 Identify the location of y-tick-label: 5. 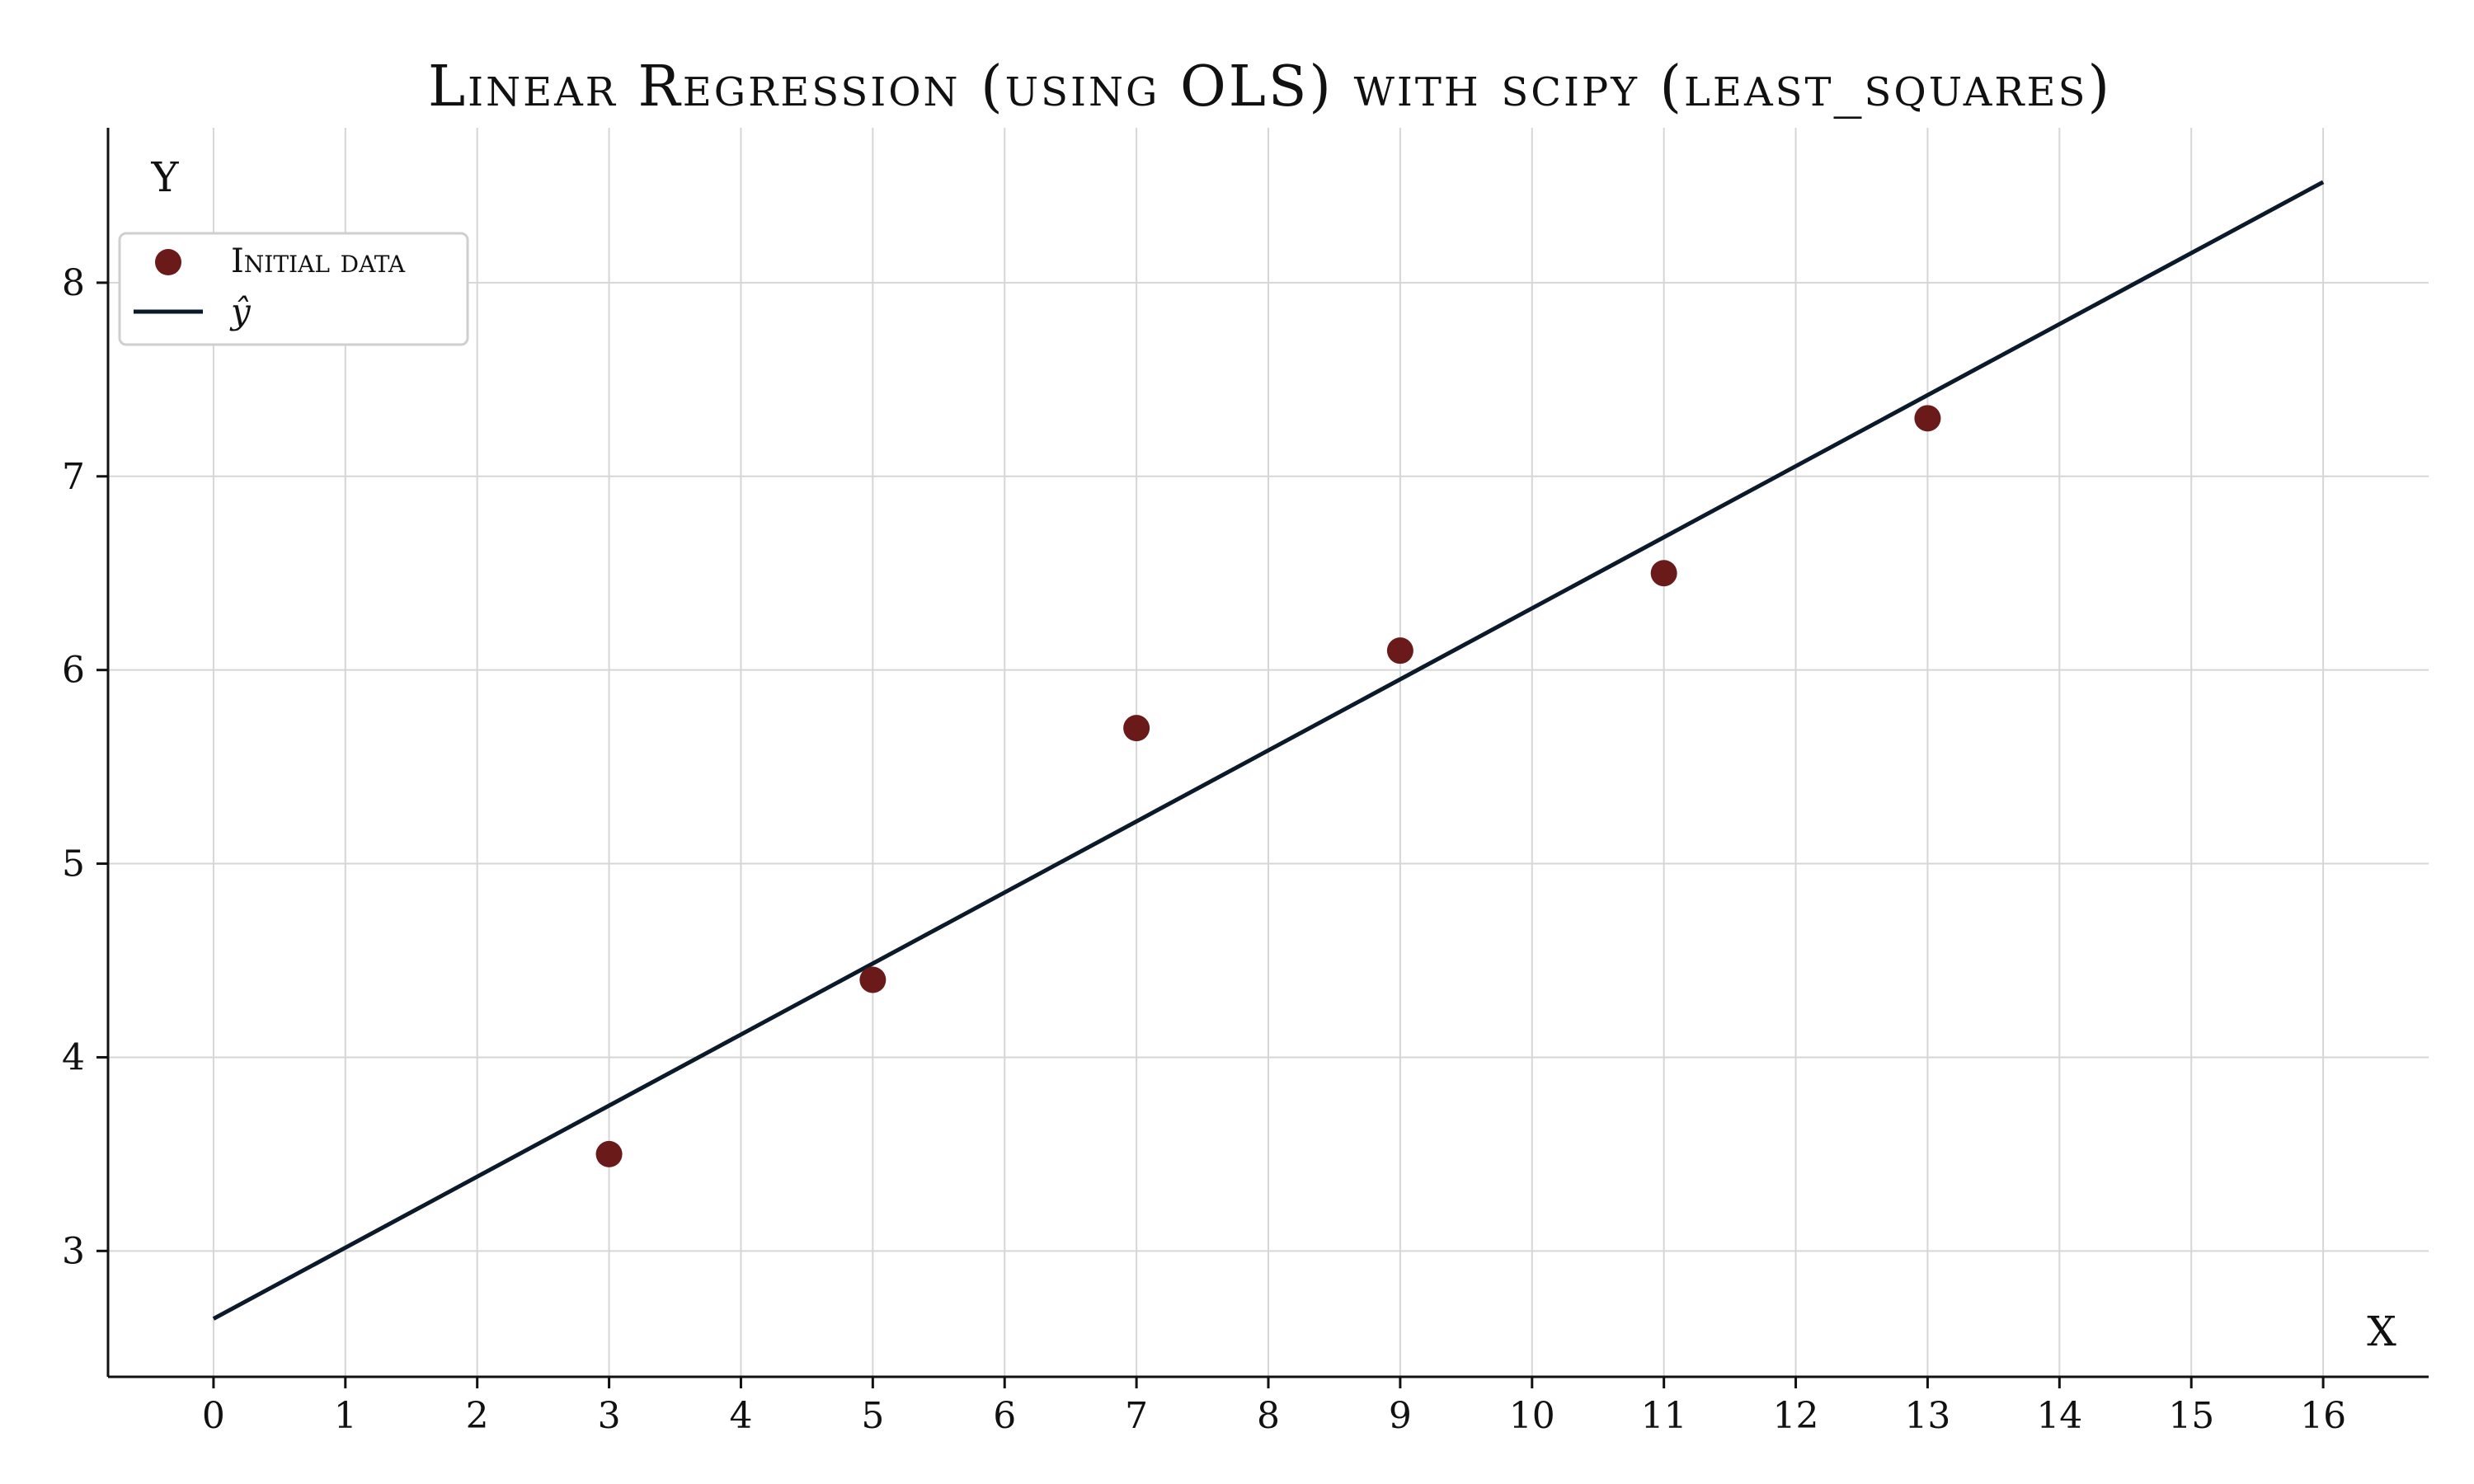
(73, 864).